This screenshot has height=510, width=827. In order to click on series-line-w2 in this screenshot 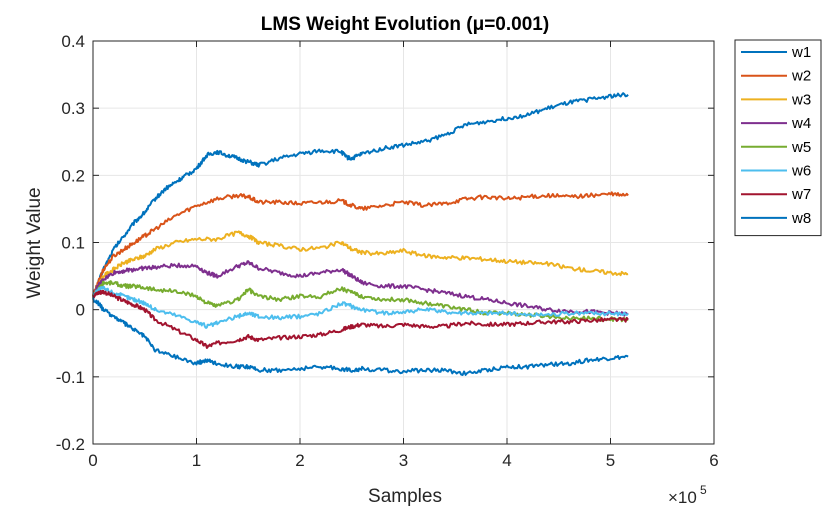, I will do `click(360, 244)`.